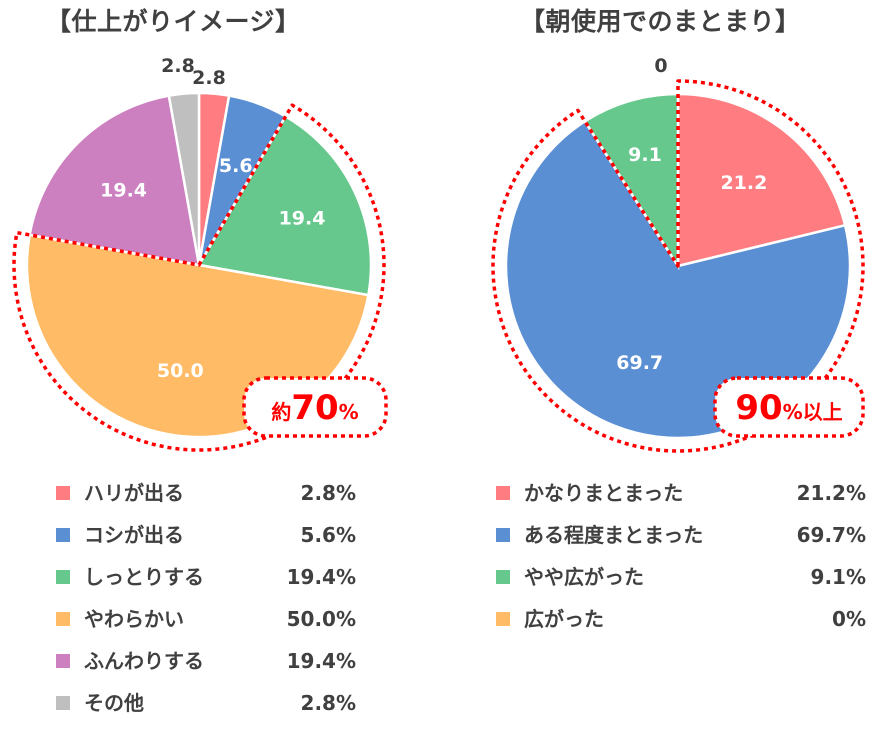 The image size is (887, 729). Describe the element at coordinates (173, 21) in the screenshot. I see `chart-title: 【仕上がりイメージ】` at that location.